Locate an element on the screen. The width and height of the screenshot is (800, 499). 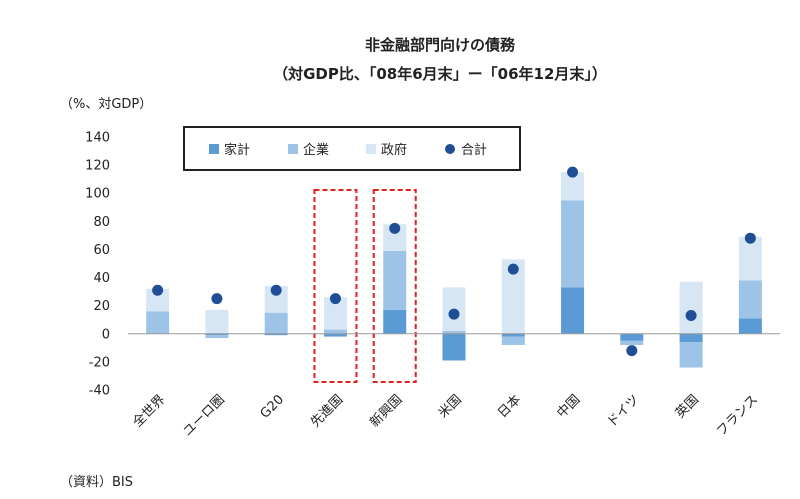
legend-marker-total is located at coordinates (450, 149).